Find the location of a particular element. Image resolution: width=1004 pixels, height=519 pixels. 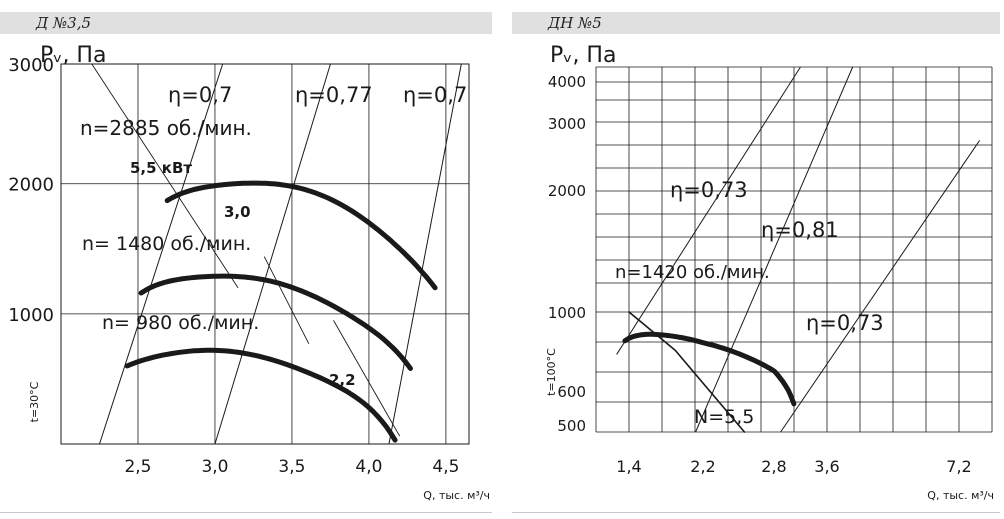

right-chart-header: ДН №5 is located at coordinates (756, 23).